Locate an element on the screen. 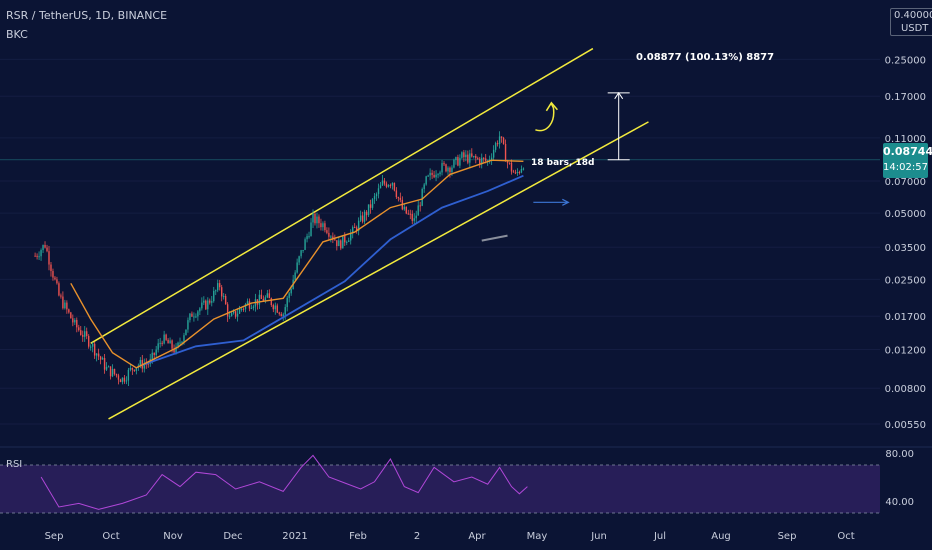 This screenshot has width=932, height=550. currency-unit: 0.40000 USDT is located at coordinates (911, 22).